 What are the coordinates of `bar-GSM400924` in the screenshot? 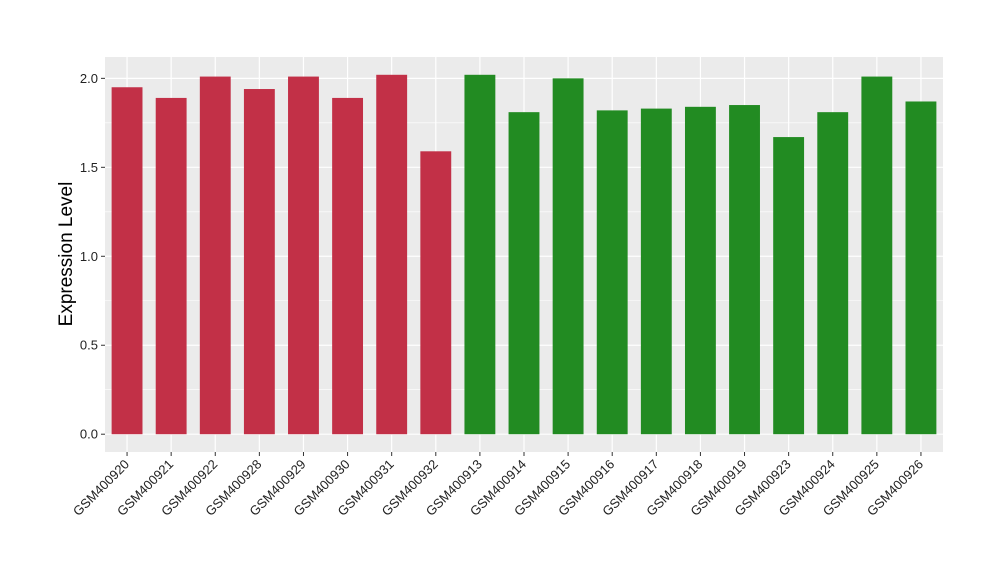 It's located at (833, 273).